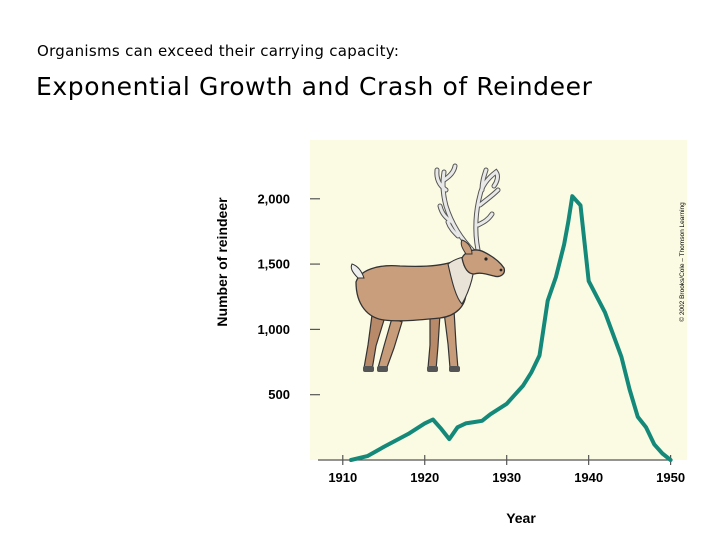  I want to click on x-tick-label: 1940, so click(588, 477).